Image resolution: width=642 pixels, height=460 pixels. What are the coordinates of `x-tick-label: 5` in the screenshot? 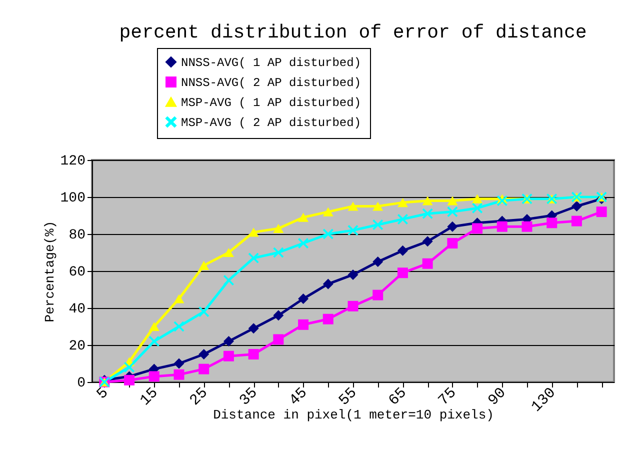 It's located at (103, 393).